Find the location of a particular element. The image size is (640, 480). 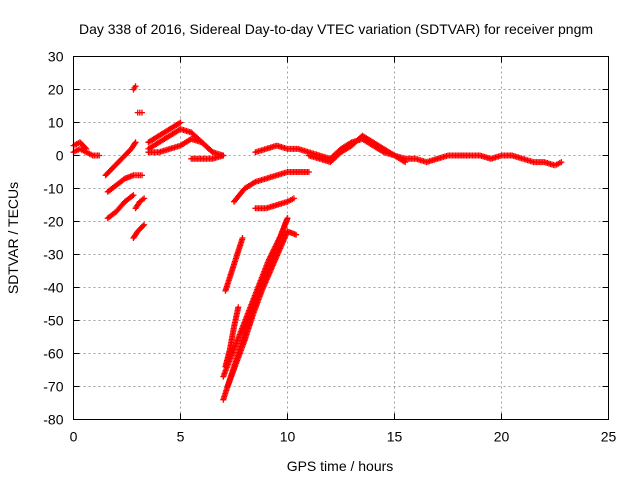

series-arc-early-low is located at coordinates (86, 152).